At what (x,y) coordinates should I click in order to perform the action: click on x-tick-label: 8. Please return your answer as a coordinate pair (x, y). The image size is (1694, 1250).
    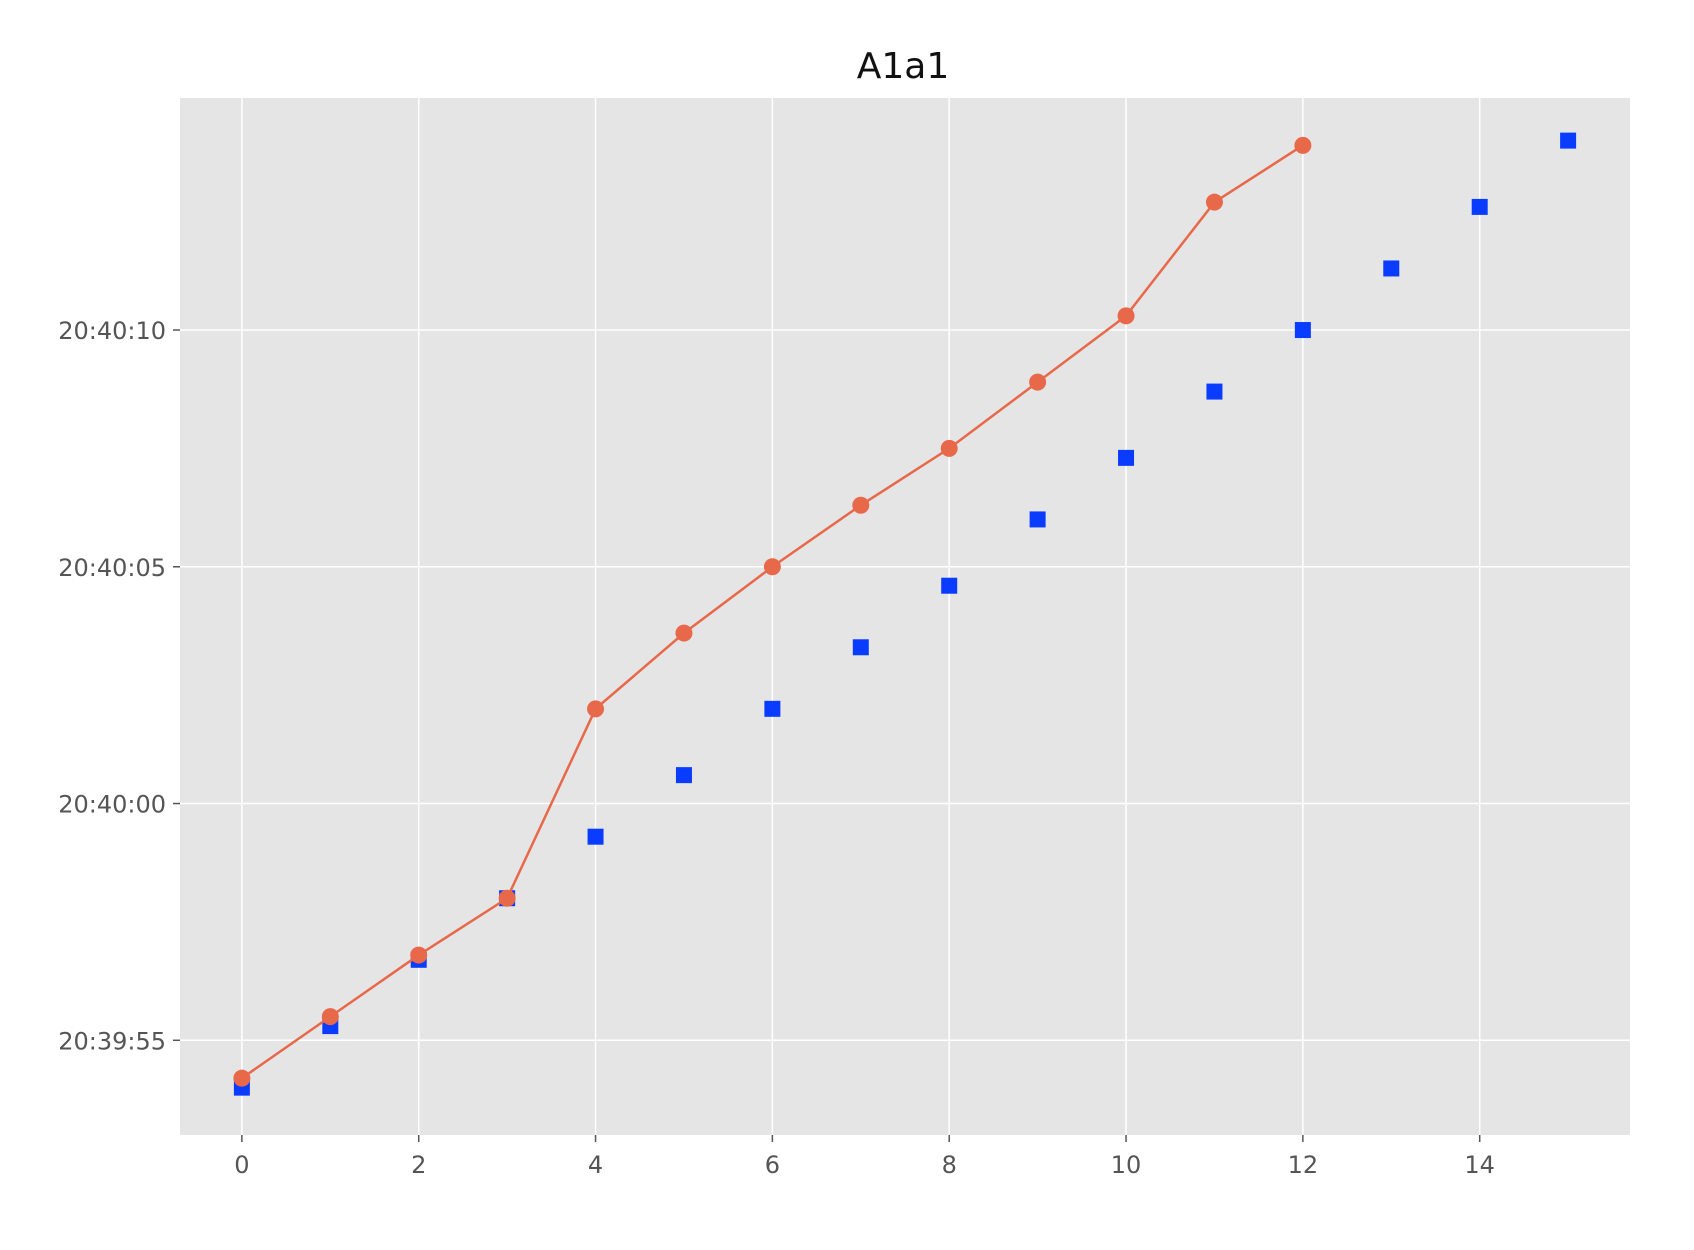
    Looking at the image, I should click on (949, 1165).